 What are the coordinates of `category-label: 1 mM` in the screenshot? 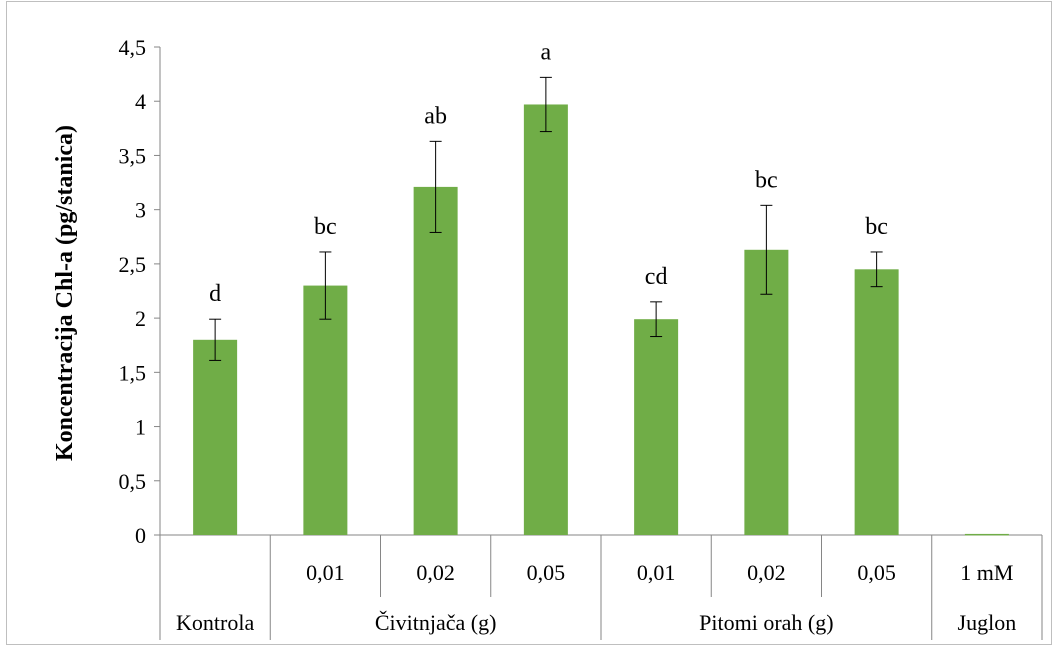 It's located at (986, 572).